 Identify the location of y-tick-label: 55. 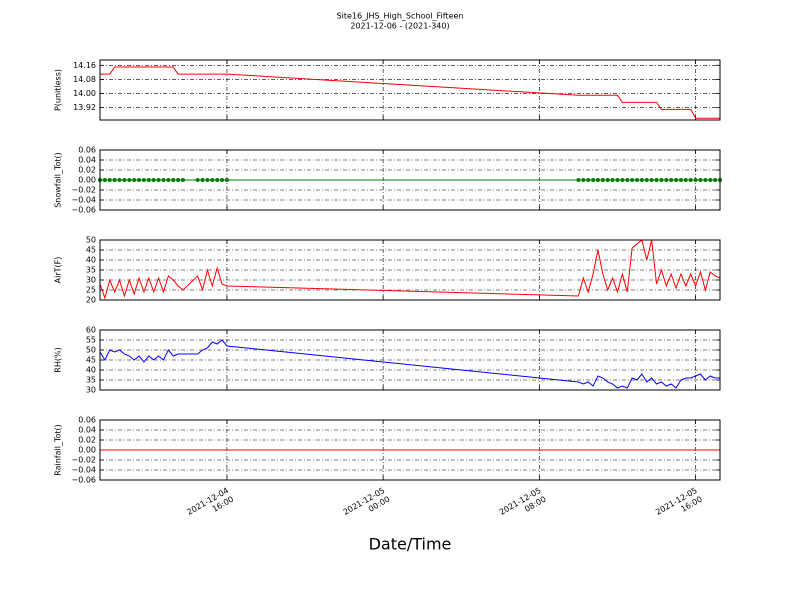
(91, 340).